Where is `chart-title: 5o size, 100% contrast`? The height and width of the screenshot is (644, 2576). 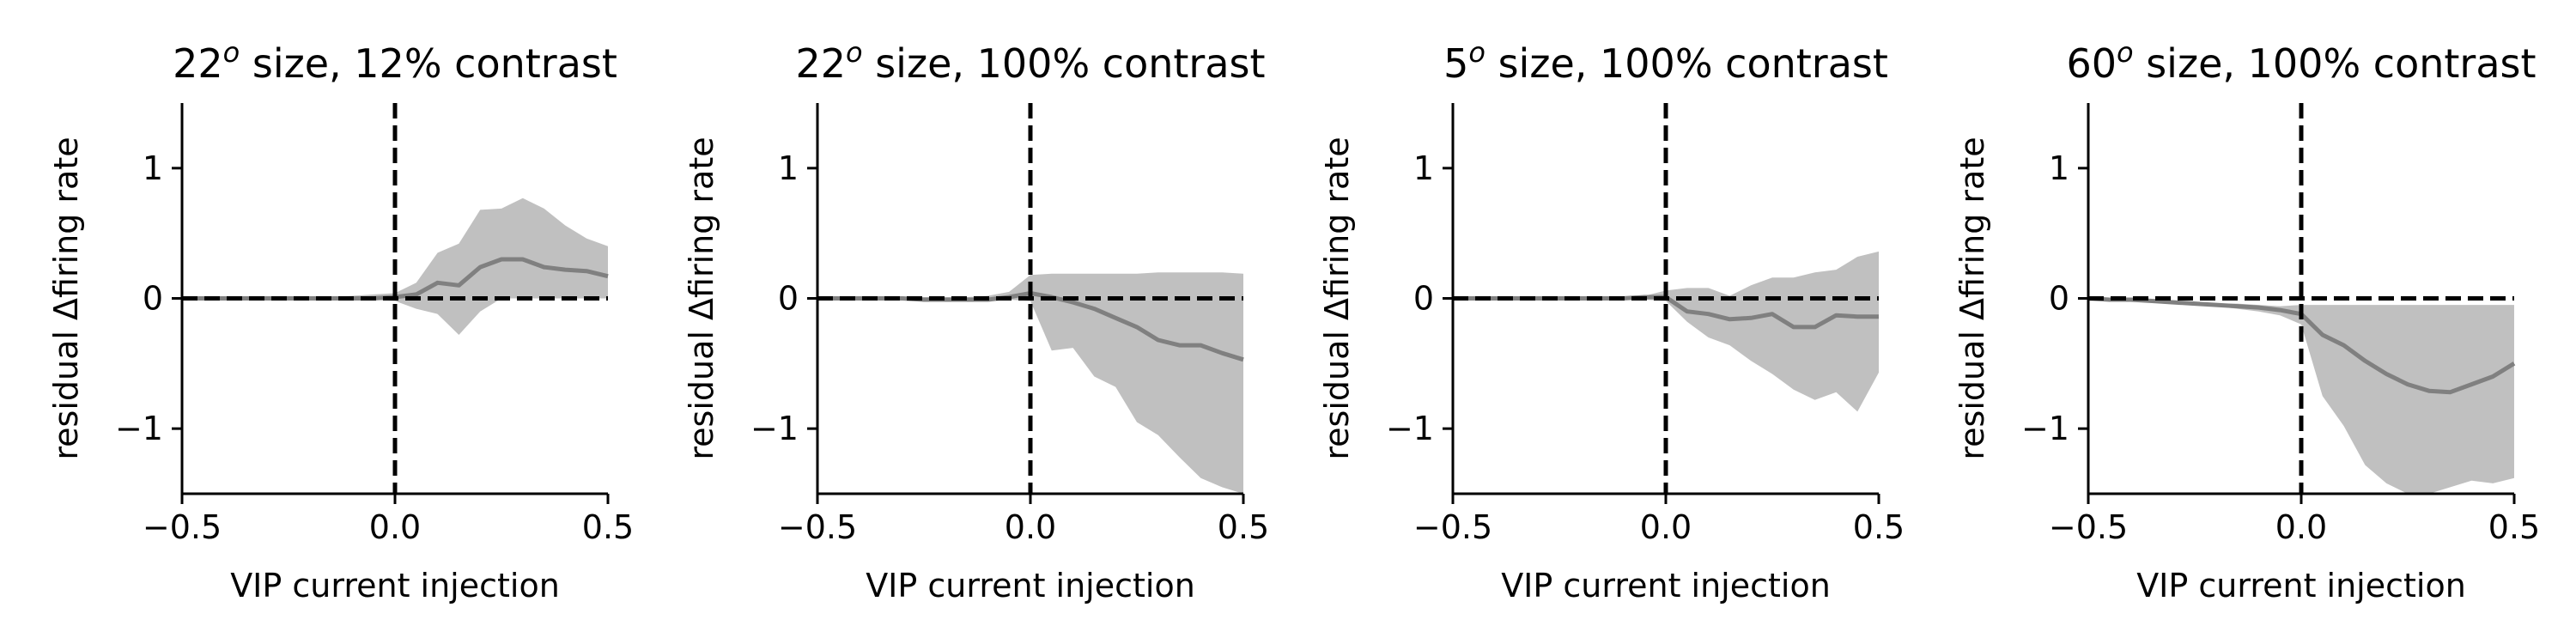 chart-title: 5o size, 100% contrast is located at coordinates (1665, 61).